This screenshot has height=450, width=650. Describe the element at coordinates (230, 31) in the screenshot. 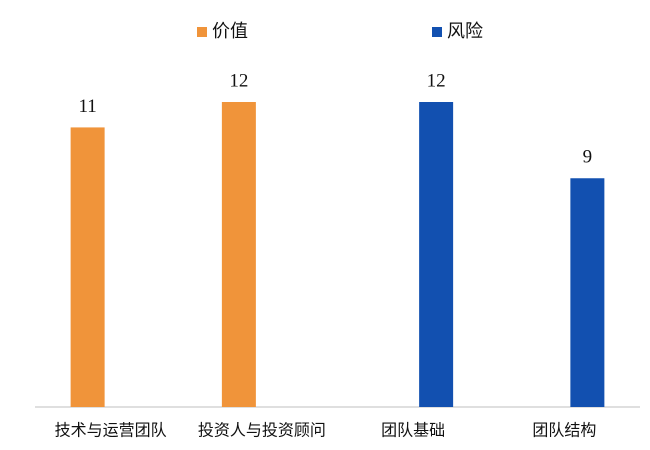

I see `legend-label: 价值` at that location.